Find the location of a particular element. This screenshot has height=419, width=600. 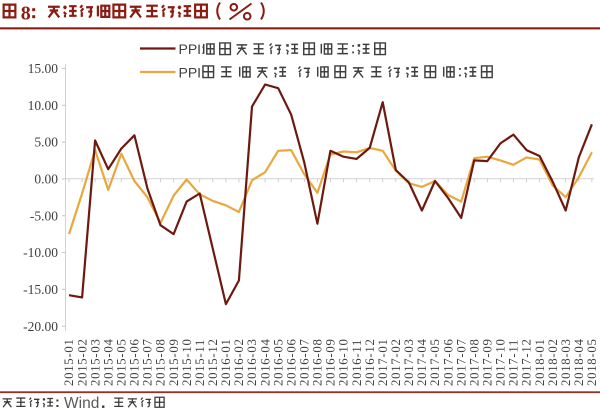

svg-text: 2015-04 is located at coordinates (108, 362).